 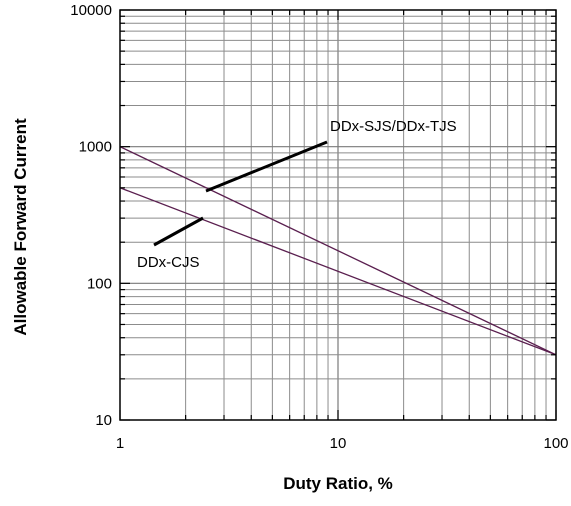 What do you see at coordinates (393, 126) in the screenshot?
I see `annotation-label-sjs-tjs: DDx-SJS/DDx-TJS` at bounding box center [393, 126].